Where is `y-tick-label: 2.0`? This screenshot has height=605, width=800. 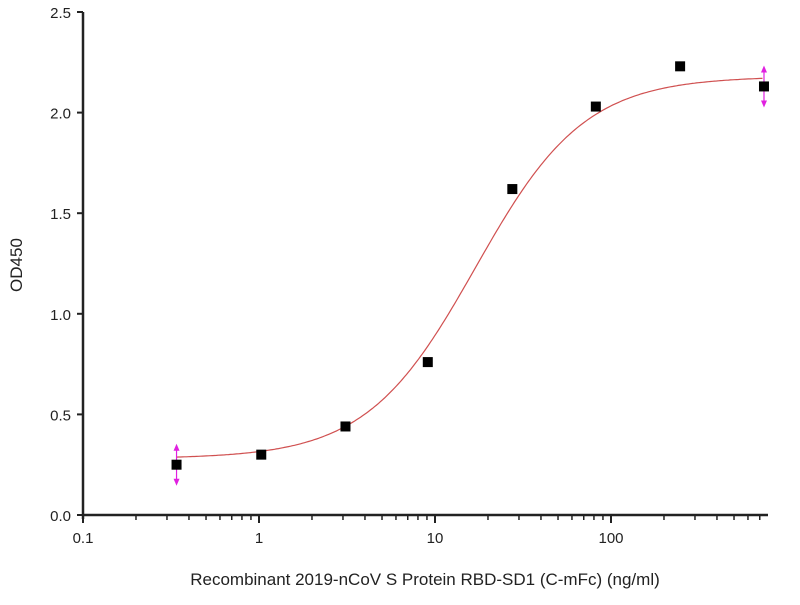
y-tick-label: 2.0 is located at coordinates (60, 114).